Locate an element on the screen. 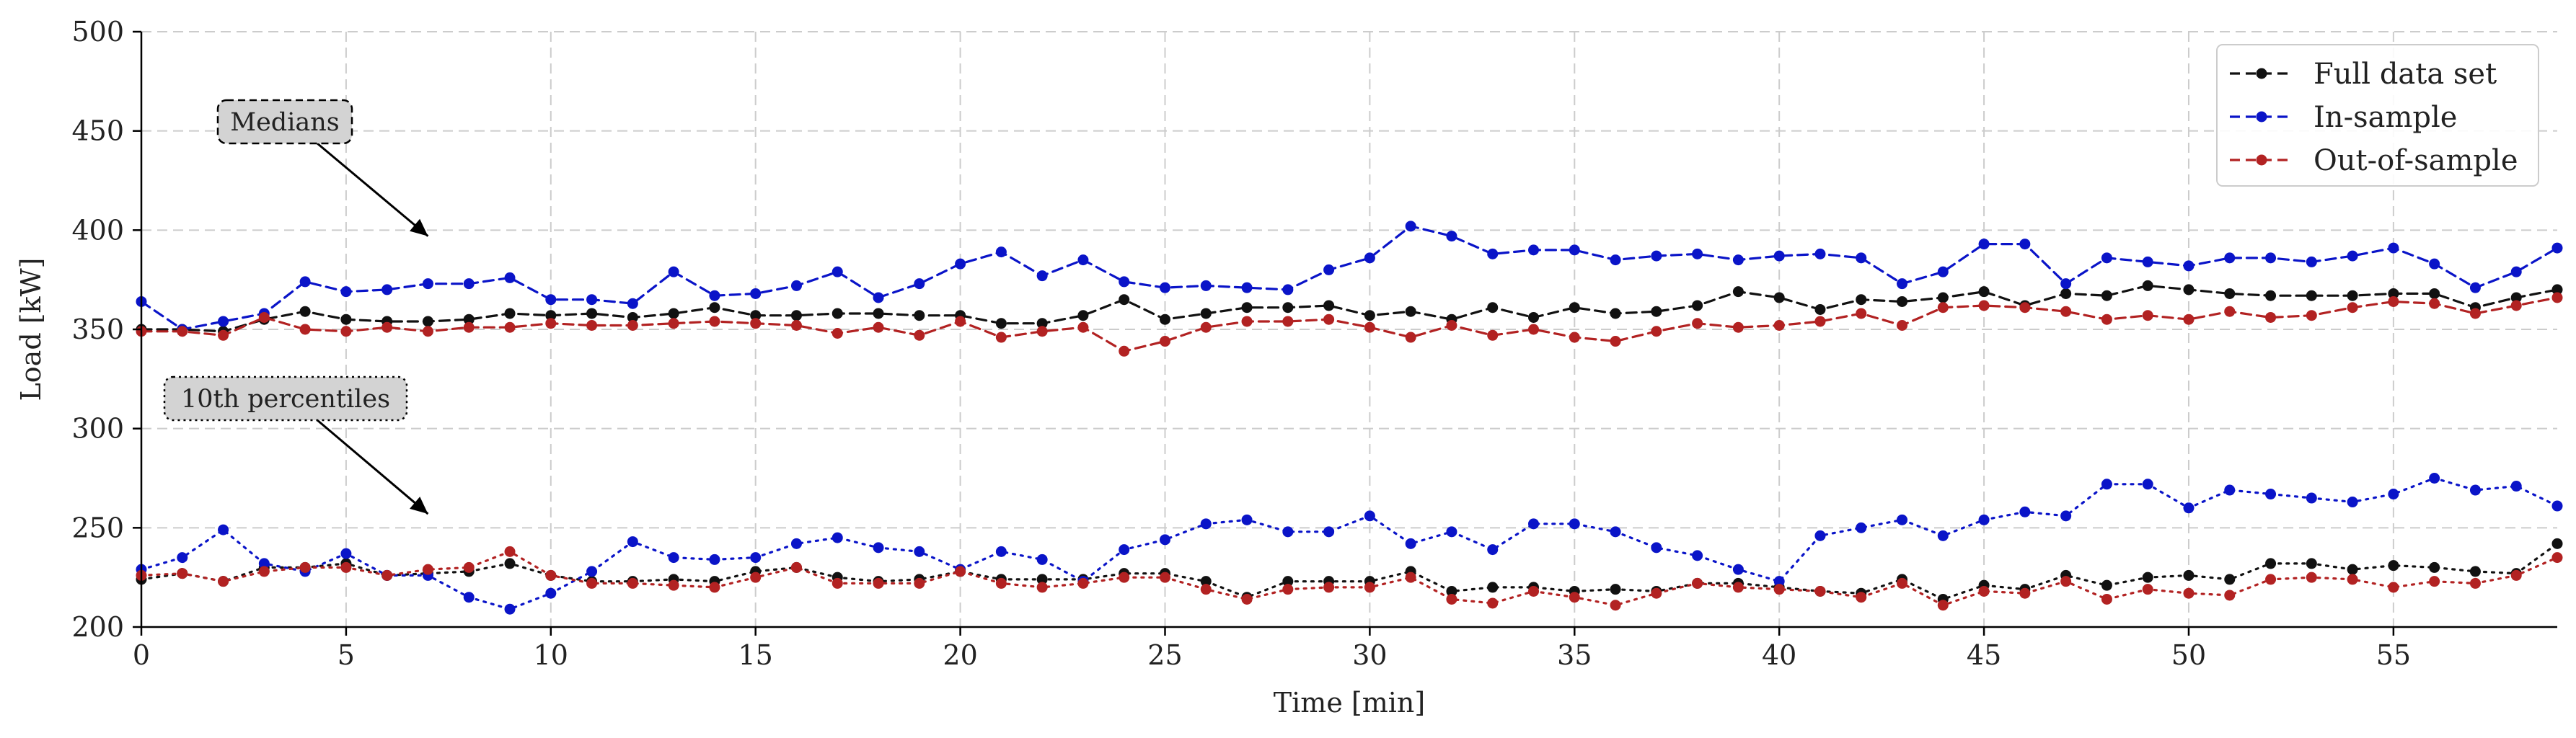  annotation-box is located at coordinates (285, 398).